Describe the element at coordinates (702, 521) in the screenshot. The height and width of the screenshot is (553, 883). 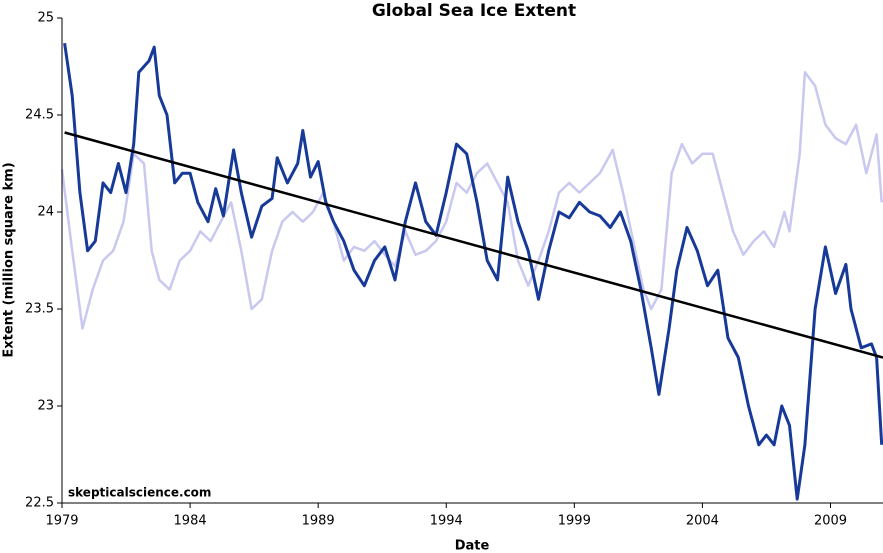
I see `x-tick-label: 2004` at that location.